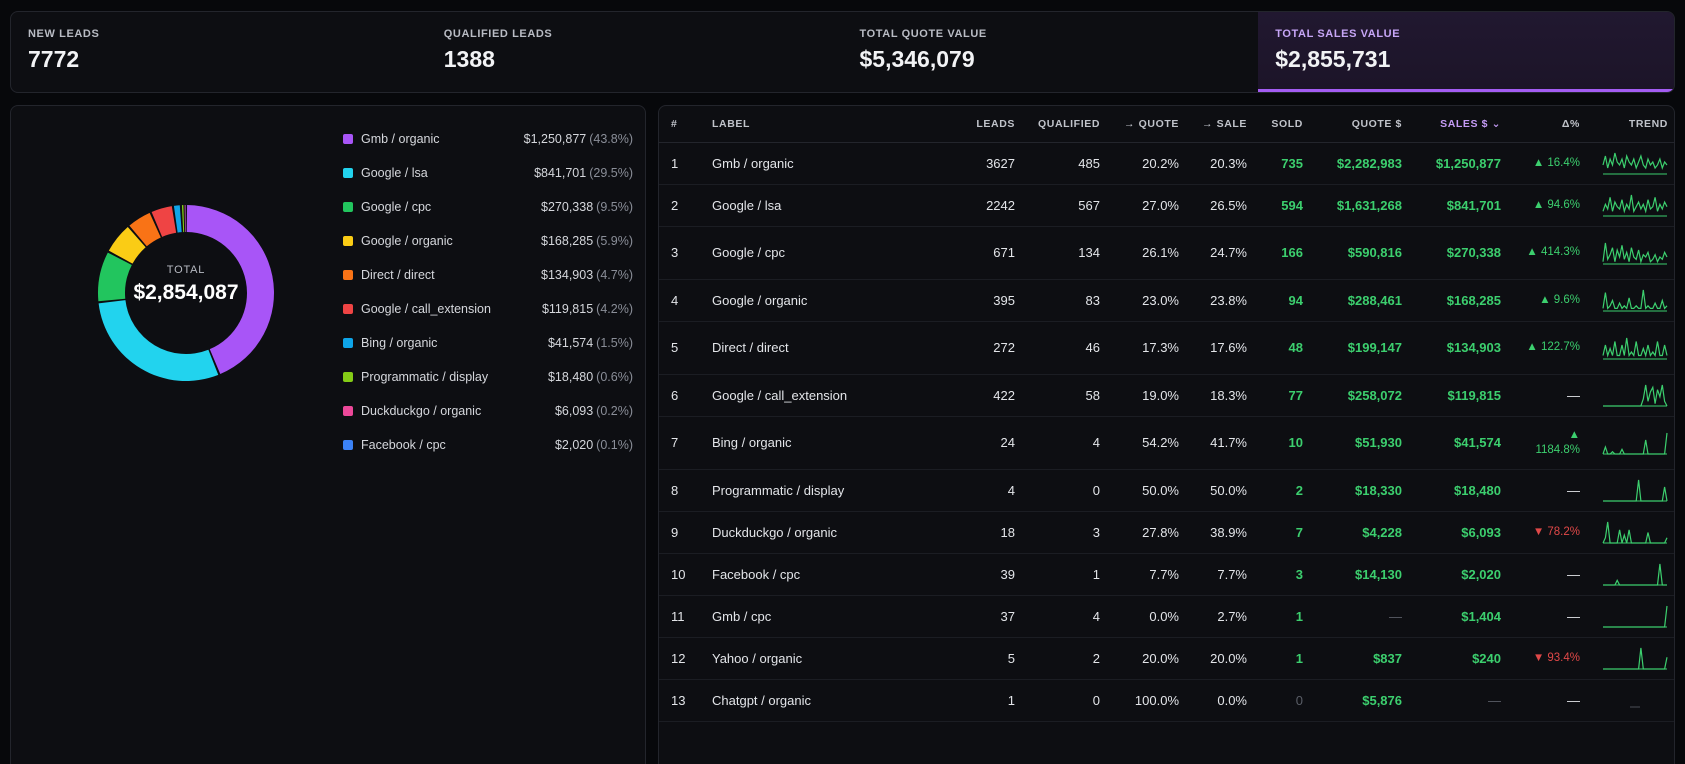  Describe the element at coordinates (570, 343) in the screenshot. I see `legend-value: $41,574` at that location.